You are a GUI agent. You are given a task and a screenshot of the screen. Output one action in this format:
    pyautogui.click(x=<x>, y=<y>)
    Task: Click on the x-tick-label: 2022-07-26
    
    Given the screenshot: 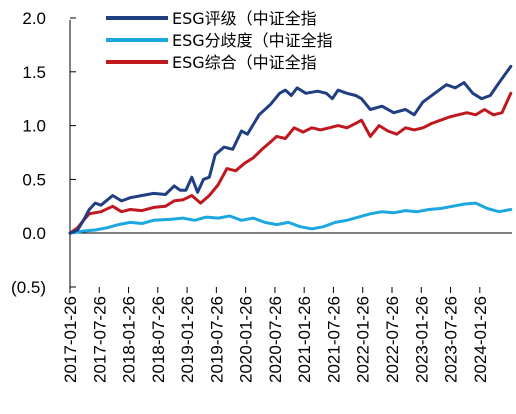 What is the action you would take?
    pyautogui.click(x=392, y=339)
    